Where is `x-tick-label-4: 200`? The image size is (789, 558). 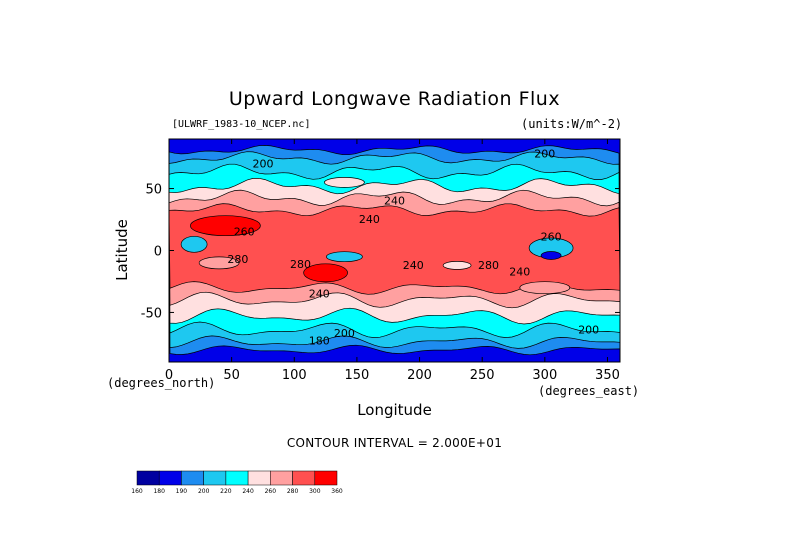
x-tick-label-4: 200 is located at coordinates (419, 375).